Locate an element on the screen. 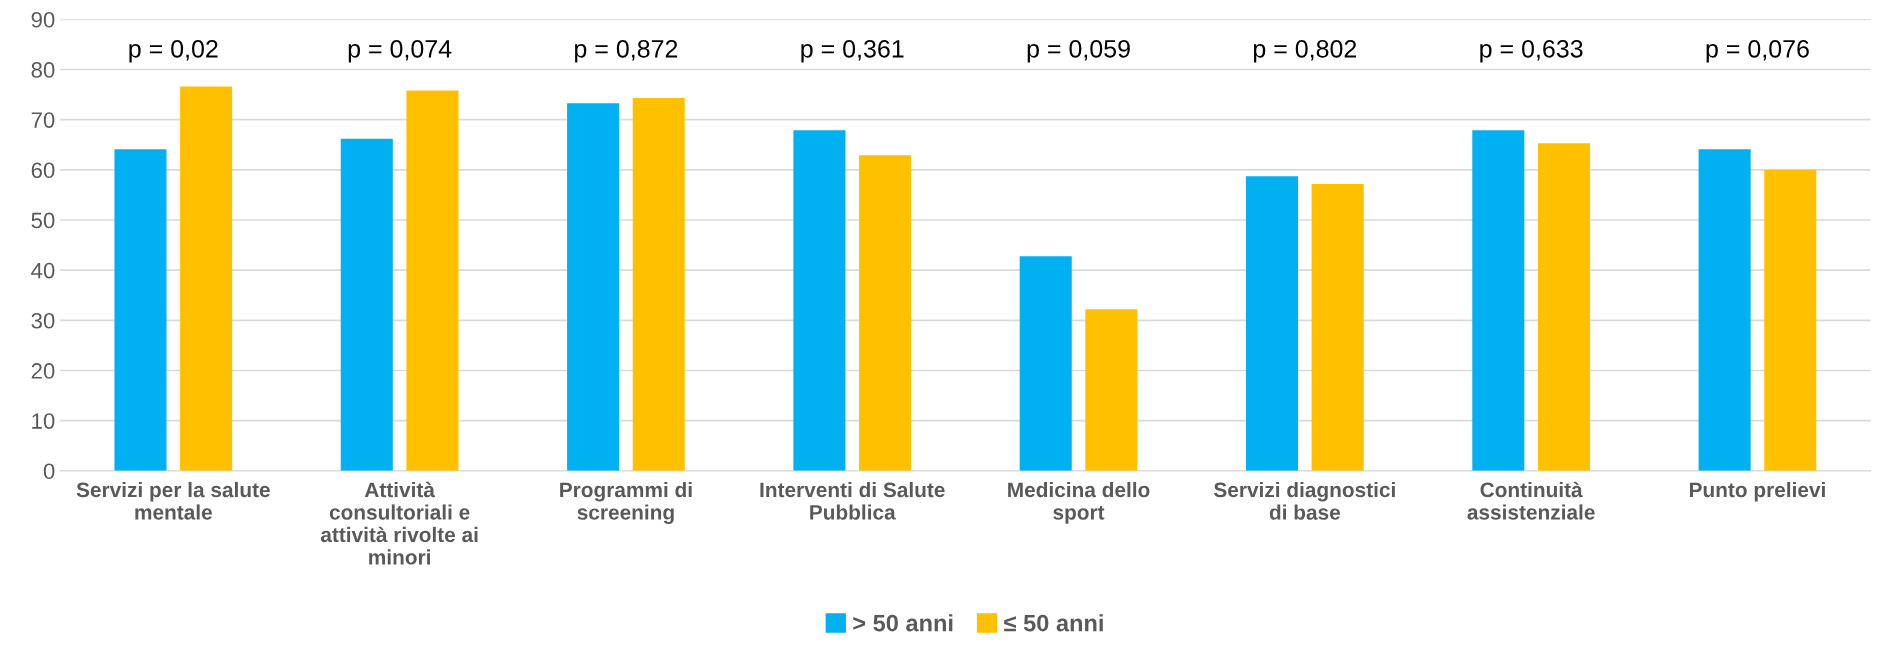 This screenshot has height=645, width=1880. annotation: p = 0,361 is located at coordinates (852, 51).